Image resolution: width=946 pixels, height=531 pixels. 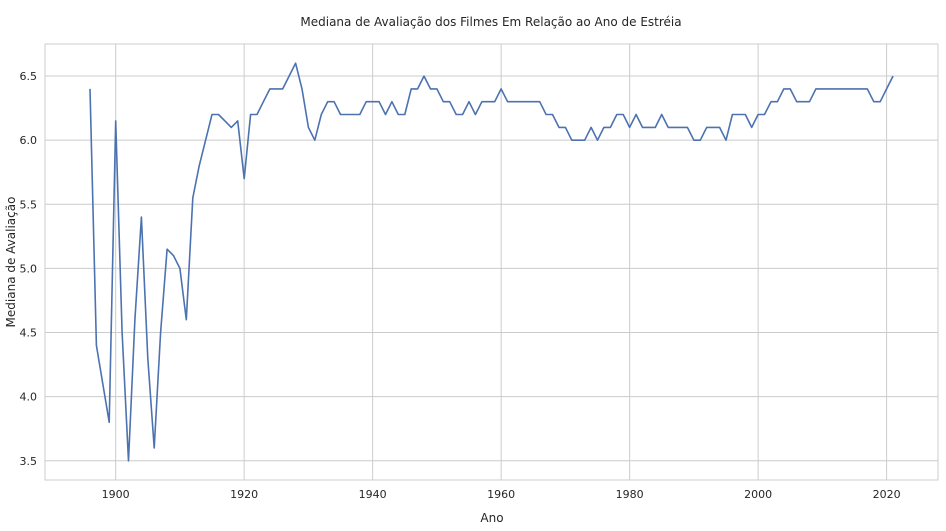 I want to click on x-tick-label: 2000, so click(x=758, y=494).